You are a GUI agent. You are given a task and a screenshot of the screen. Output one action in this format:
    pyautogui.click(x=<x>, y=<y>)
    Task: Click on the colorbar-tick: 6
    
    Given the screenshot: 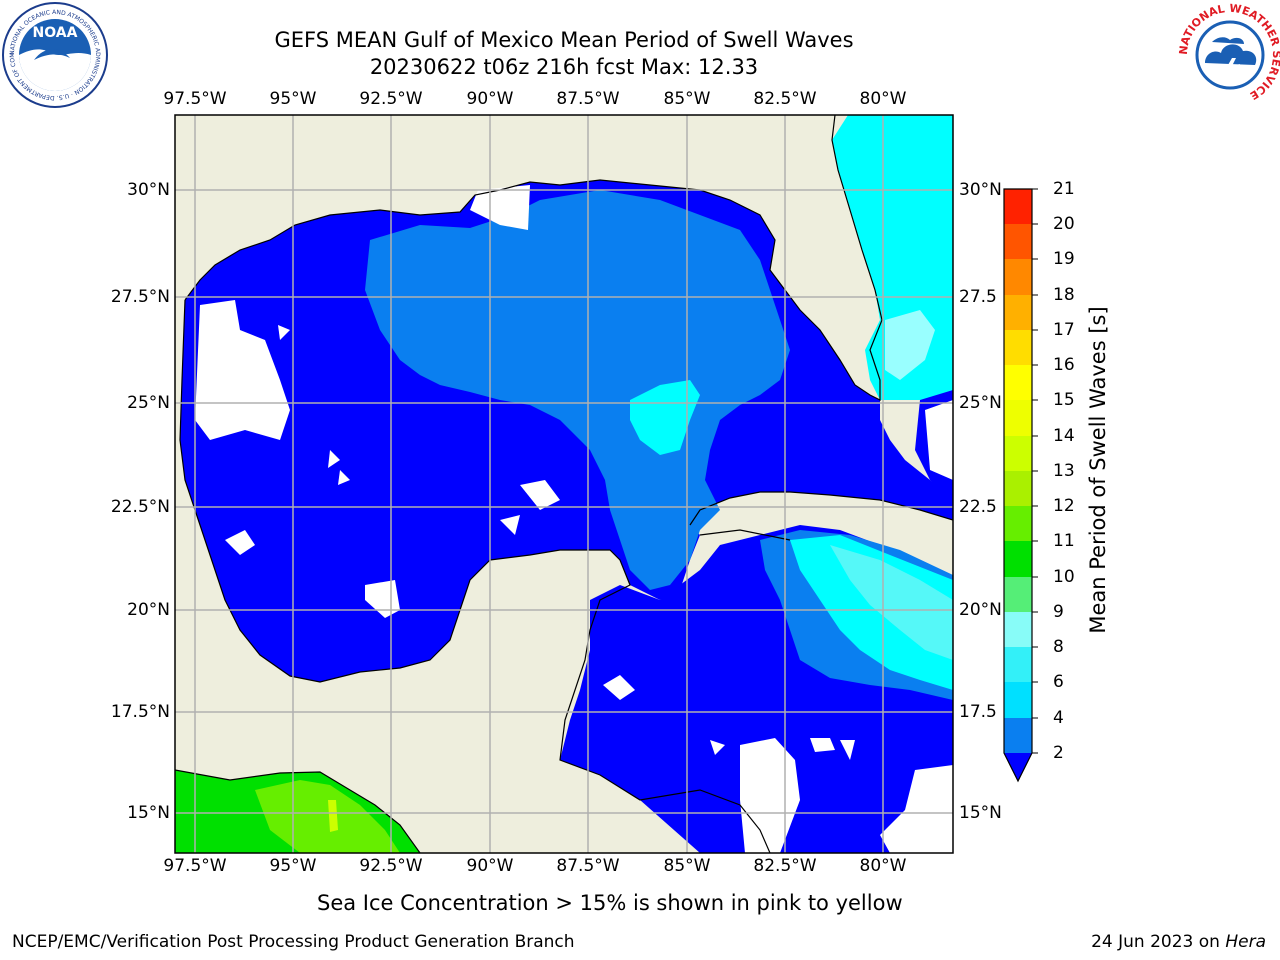 What is the action you would take?
    pyautogui.click(x=1058, y=682)
    